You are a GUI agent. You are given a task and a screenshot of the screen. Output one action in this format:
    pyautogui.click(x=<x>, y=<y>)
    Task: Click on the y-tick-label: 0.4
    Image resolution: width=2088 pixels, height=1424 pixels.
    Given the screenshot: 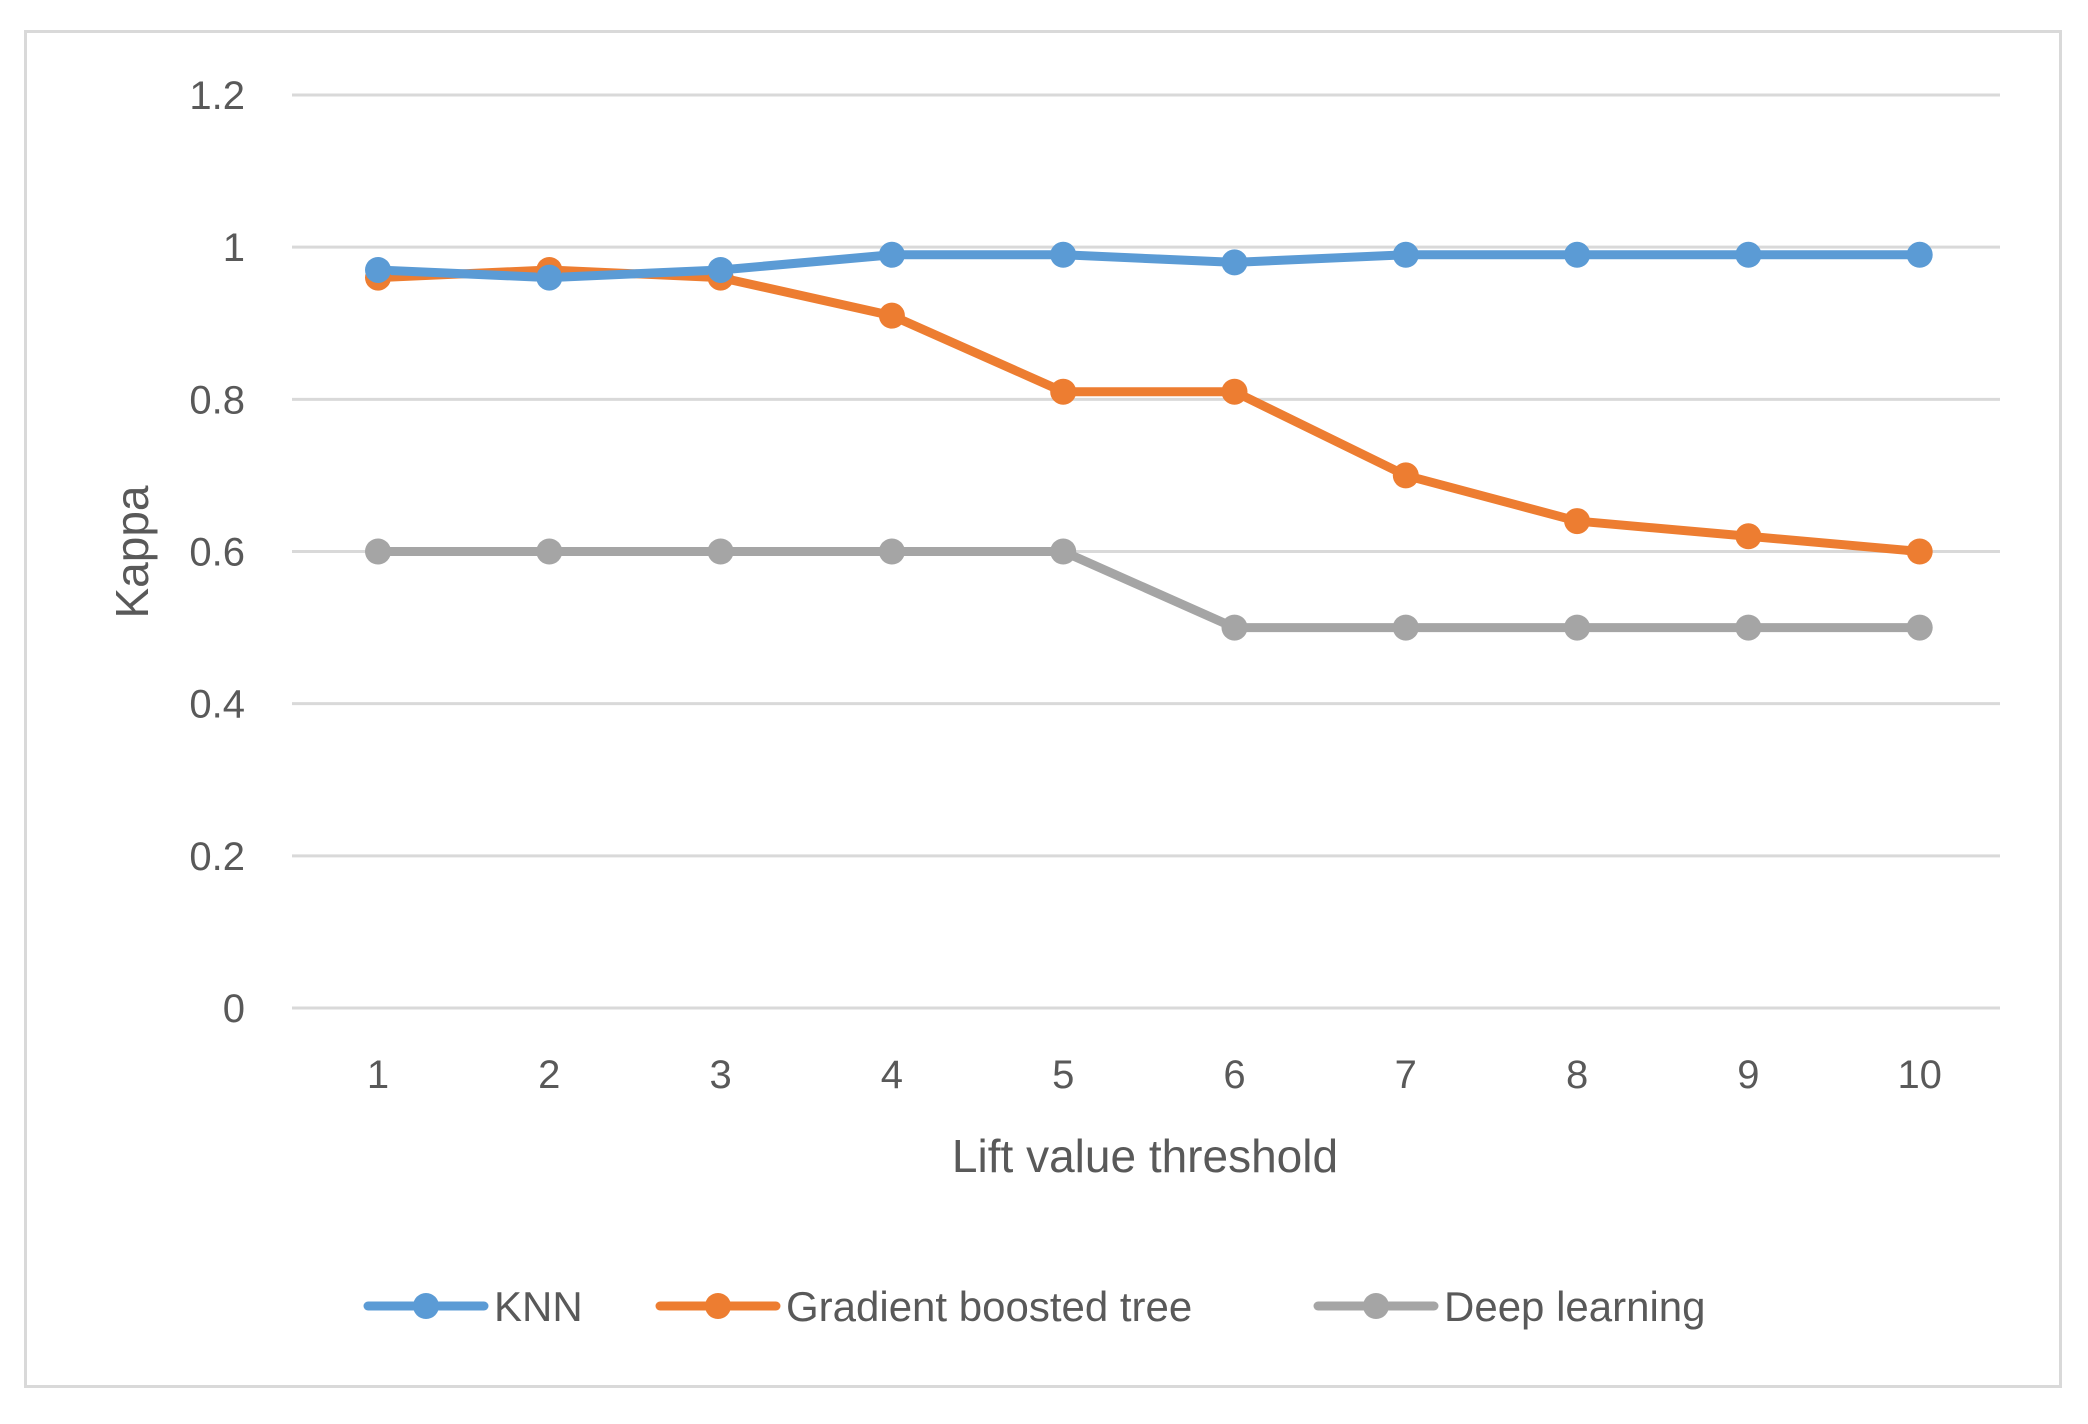 What is the action you would take?
    pyautogui.click(x=217, y=705)
    